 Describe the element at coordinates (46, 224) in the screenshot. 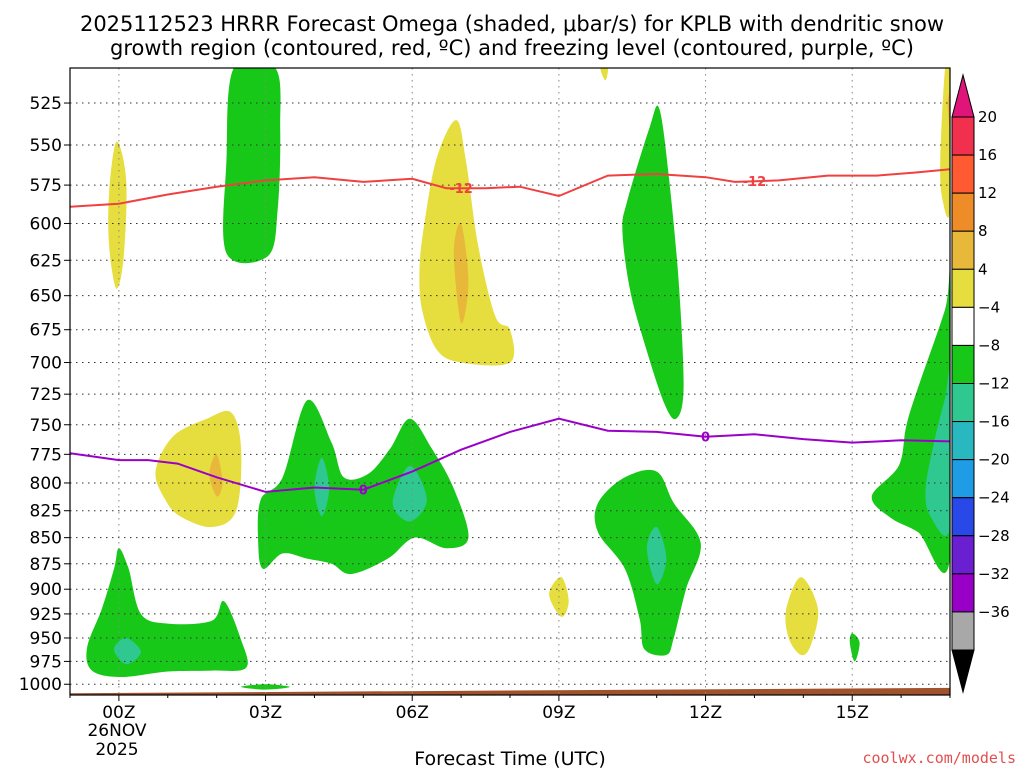

I see `y-tick-label-600: 600` at that location.